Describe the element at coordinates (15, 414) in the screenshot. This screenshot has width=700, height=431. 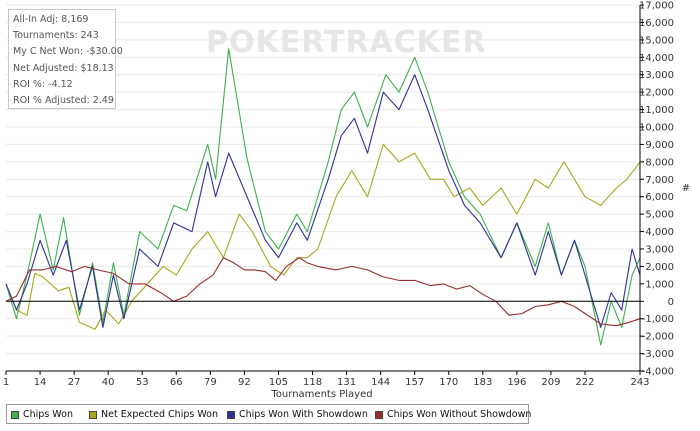
I see `legend-swatch-chips-won` at that location.